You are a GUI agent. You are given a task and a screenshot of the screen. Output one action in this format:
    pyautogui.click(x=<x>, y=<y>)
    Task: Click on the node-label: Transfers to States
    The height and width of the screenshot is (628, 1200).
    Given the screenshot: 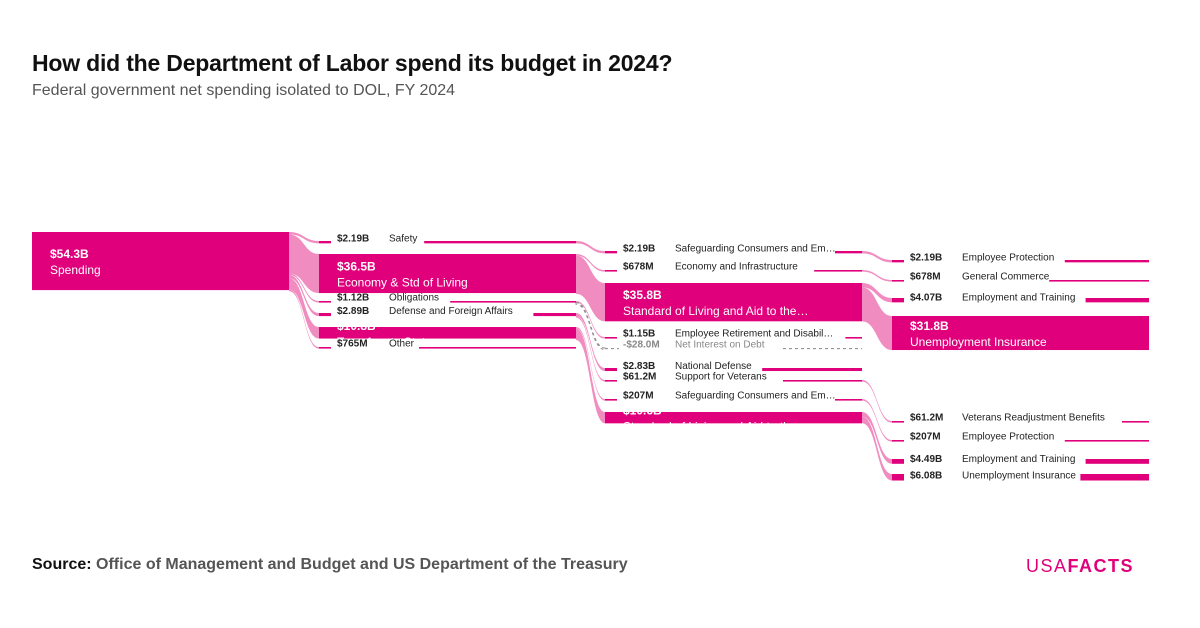 What is the action you would take?
    pyautogui.click(x=387, y=342)
    